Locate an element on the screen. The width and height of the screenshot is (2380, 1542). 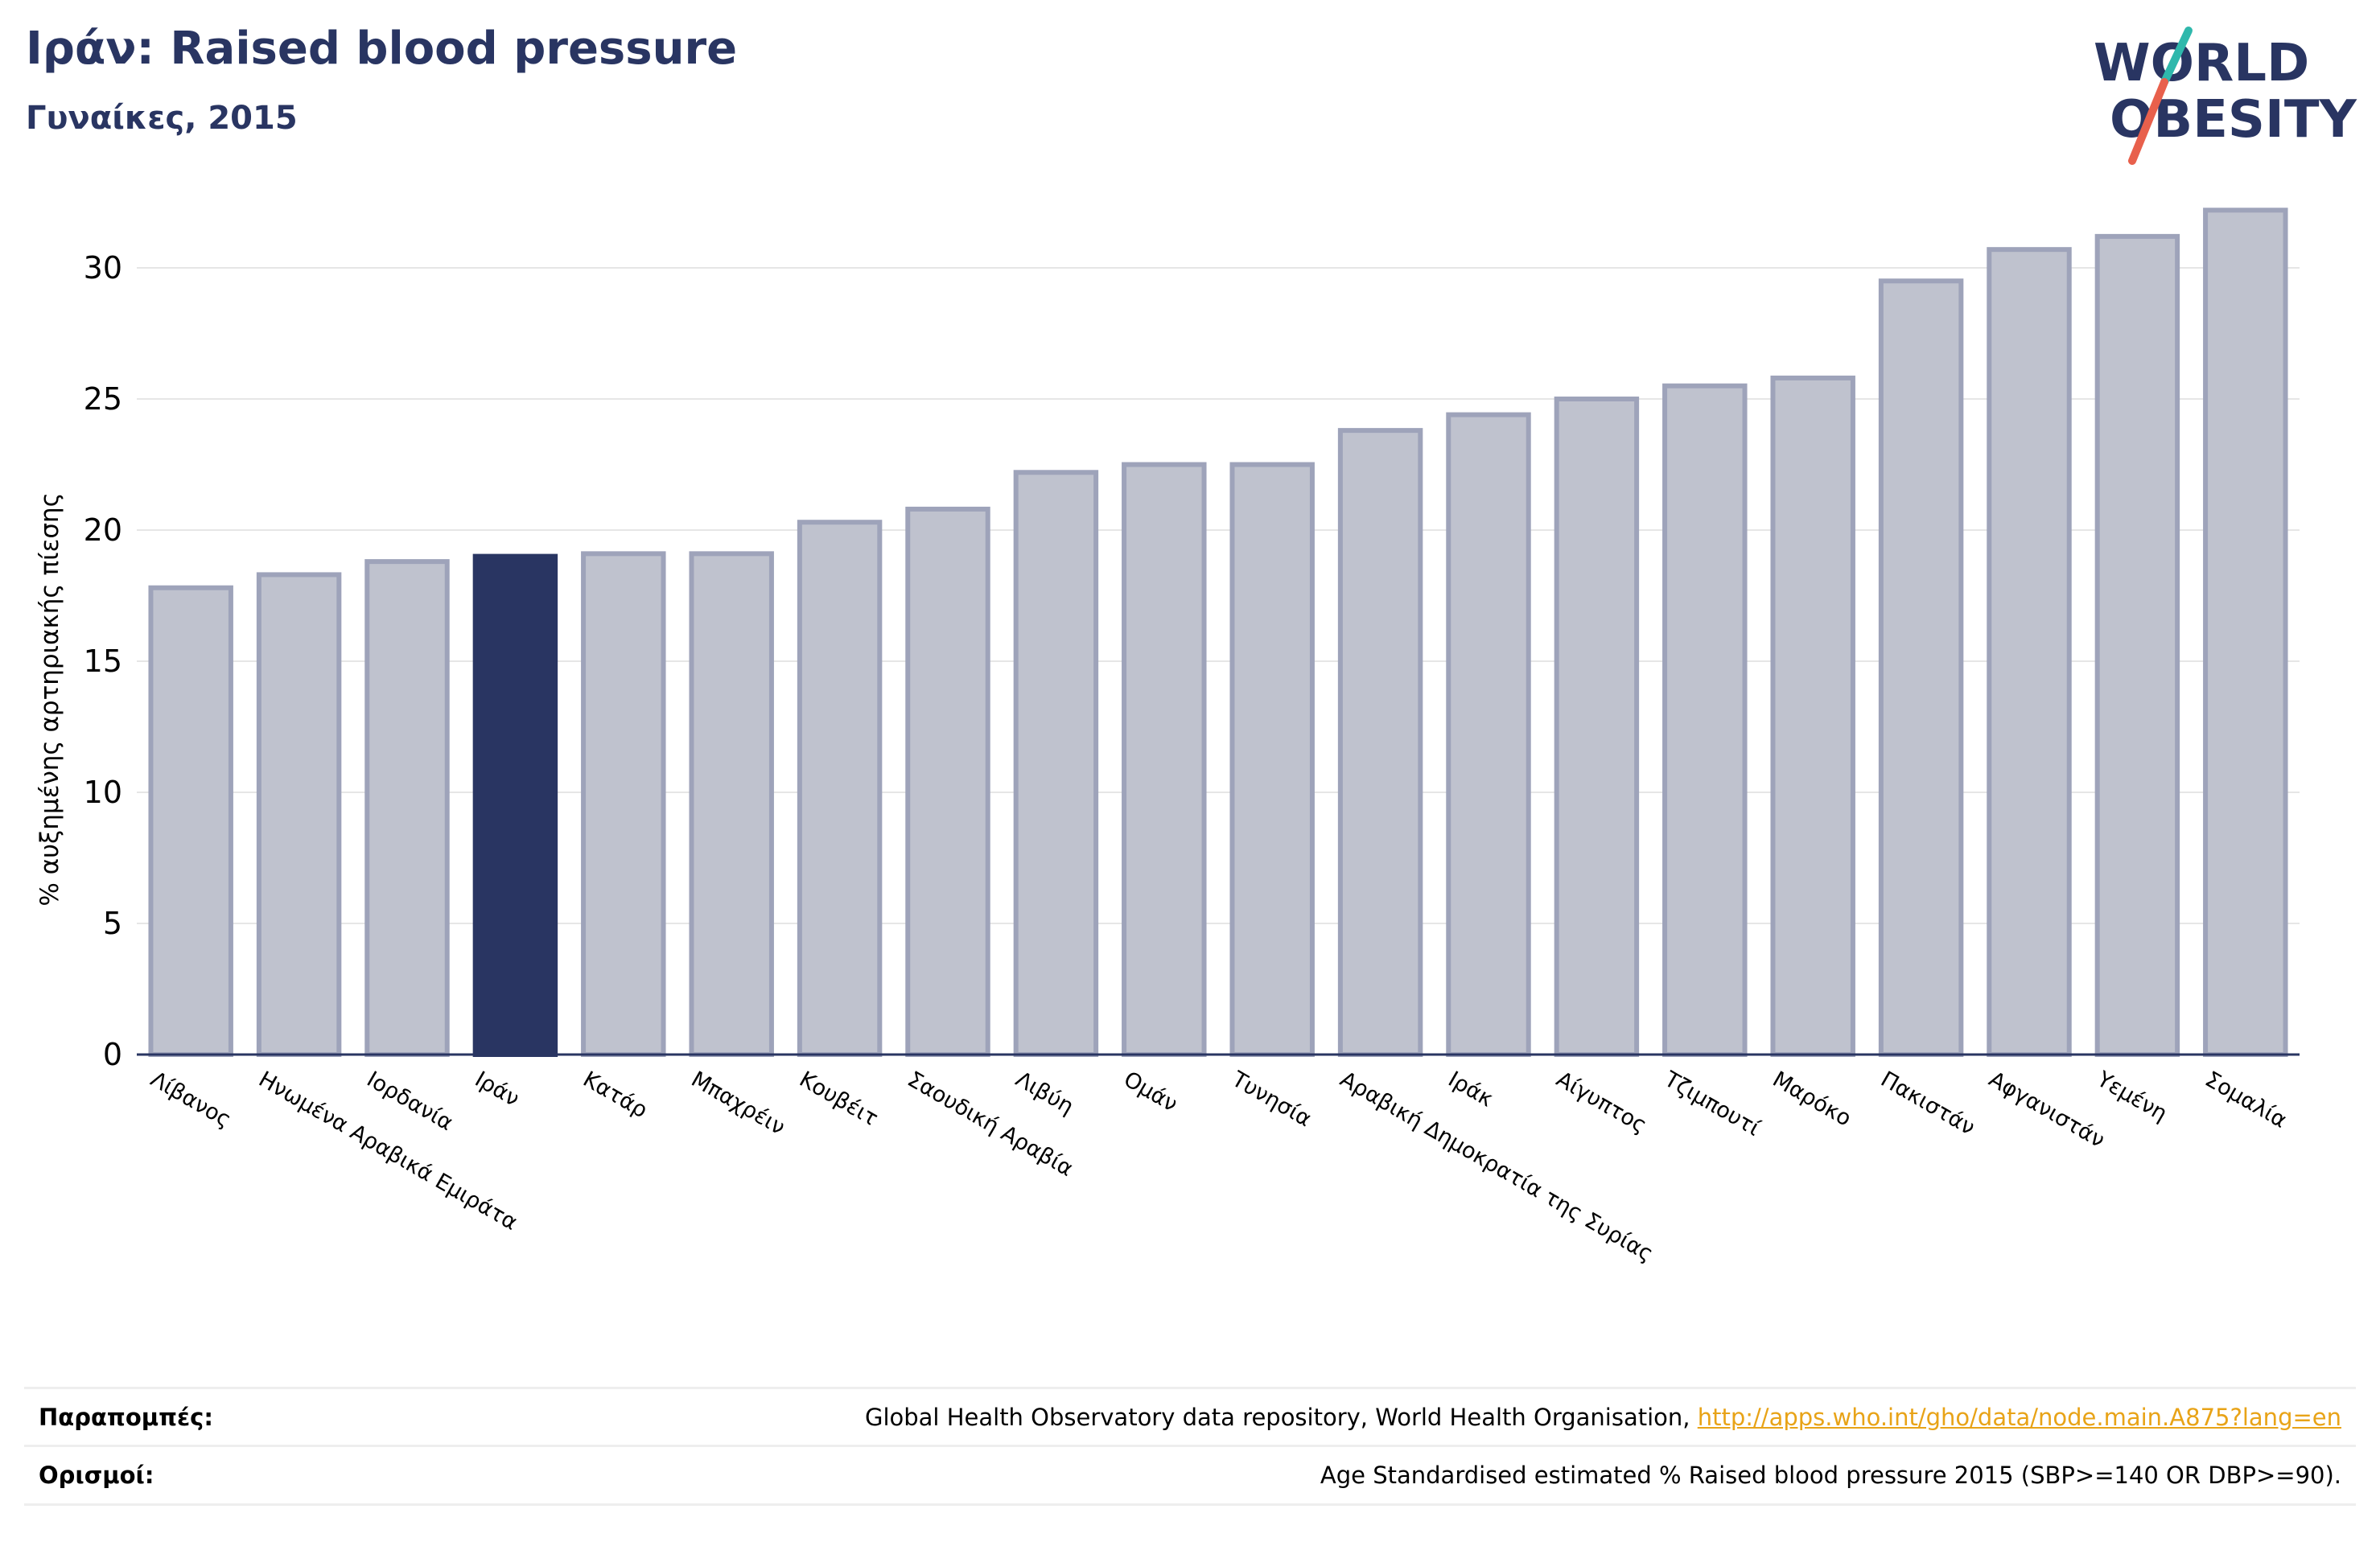
x-tick-label: Λιβύη is located at coordinates (1044, 1093).